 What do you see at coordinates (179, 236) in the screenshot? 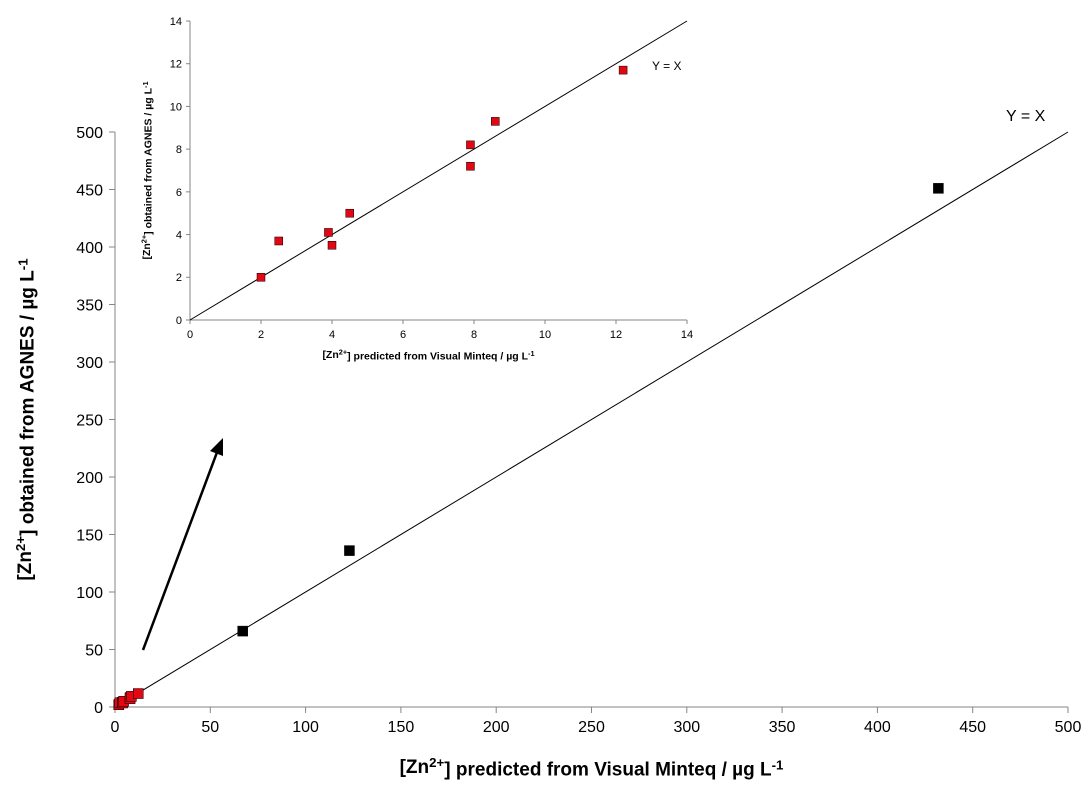
I see `y-tick-label: 4` at bounding box center [179, 236].